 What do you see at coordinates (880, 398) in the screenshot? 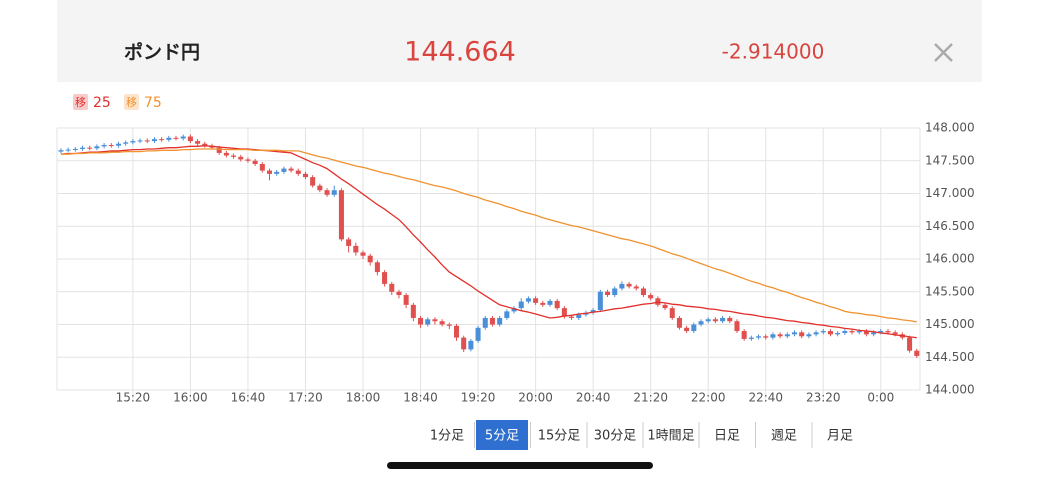
I see `x-tick-label: 0:00` at bounding box center [880, 398].